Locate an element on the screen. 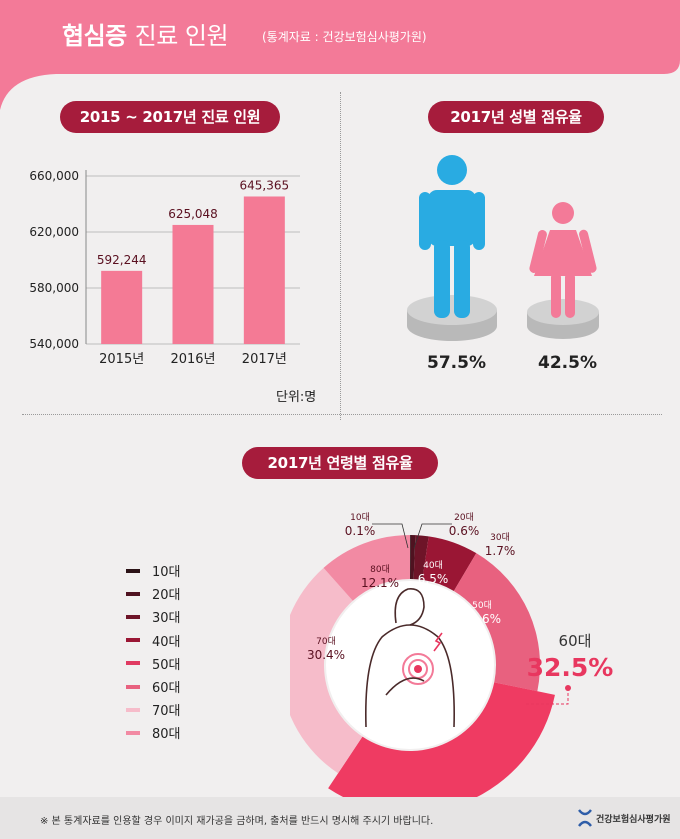  female-pedestal-icon is located at coordinates (563, 319).